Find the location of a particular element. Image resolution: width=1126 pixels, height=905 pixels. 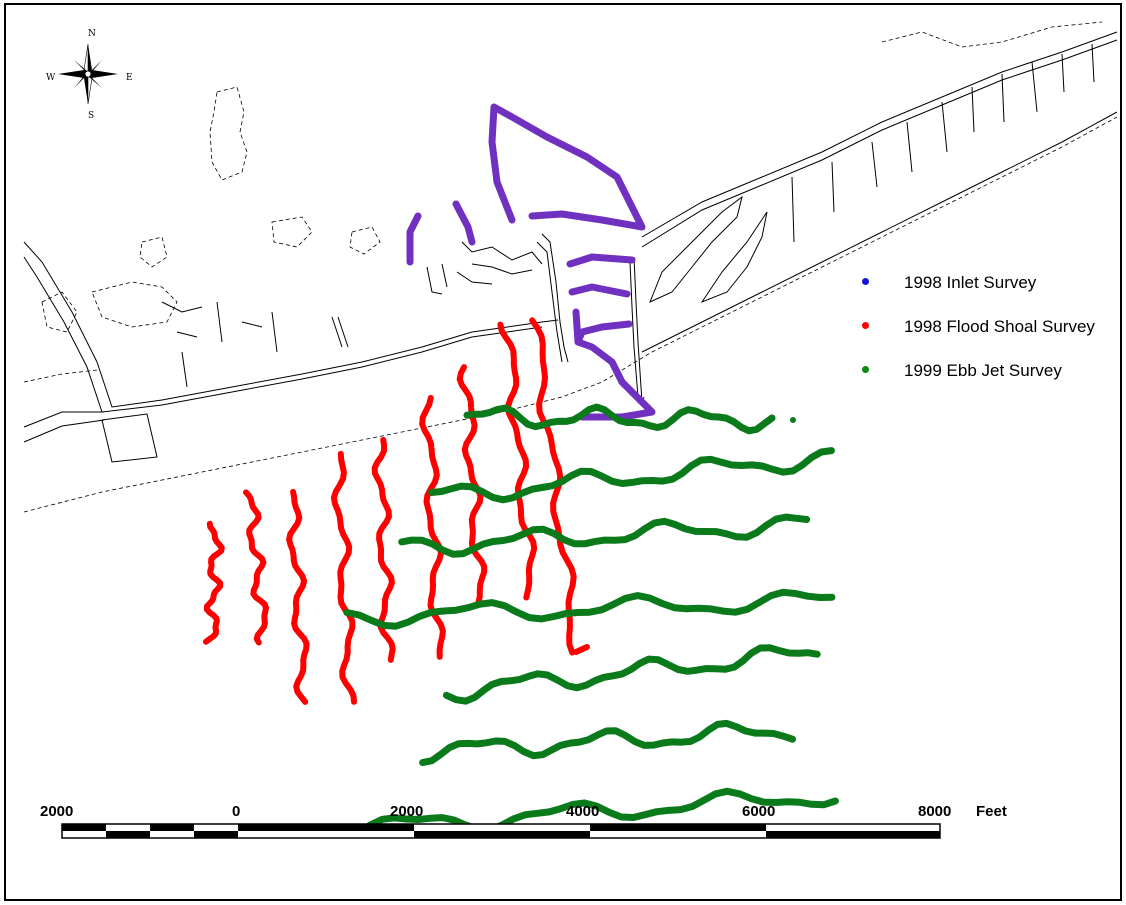

pier is located at coordinates (340, 332).